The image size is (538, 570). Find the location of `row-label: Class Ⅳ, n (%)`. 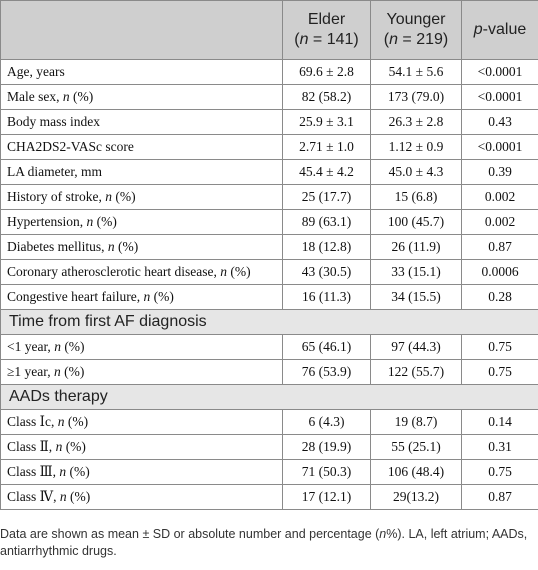

row-label: Class Ⅳ, n (%) is located at coordinates (141, 497).